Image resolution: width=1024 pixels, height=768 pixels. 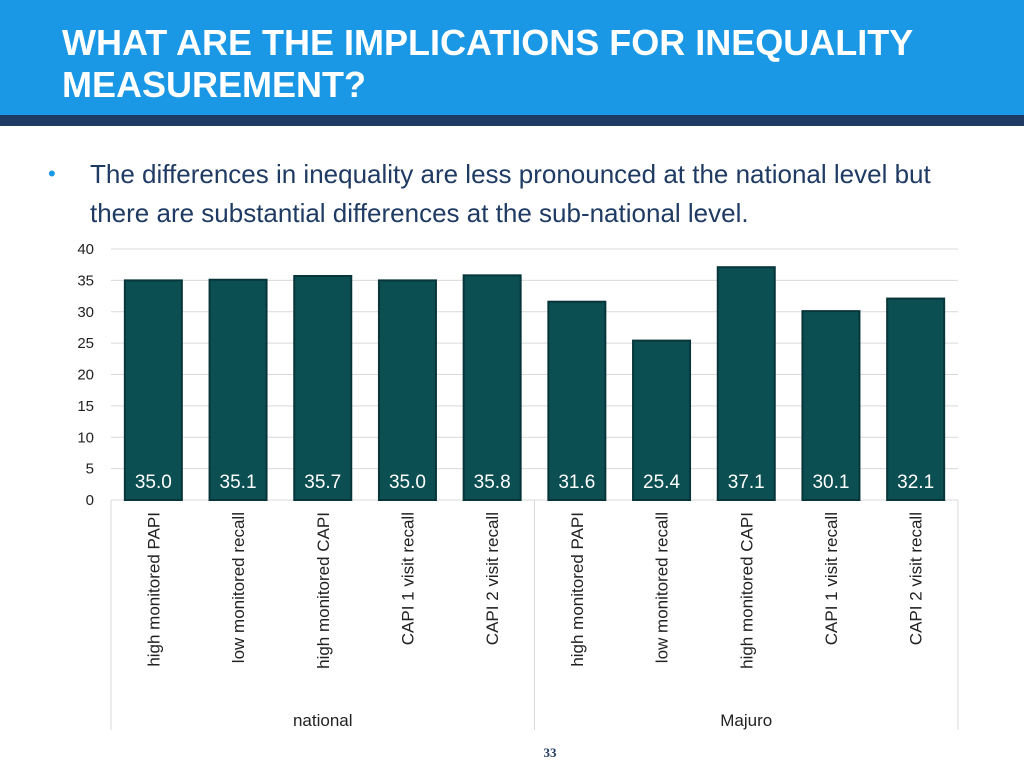 I want to click on data-label: 31.6, so click(x=576, y=482).